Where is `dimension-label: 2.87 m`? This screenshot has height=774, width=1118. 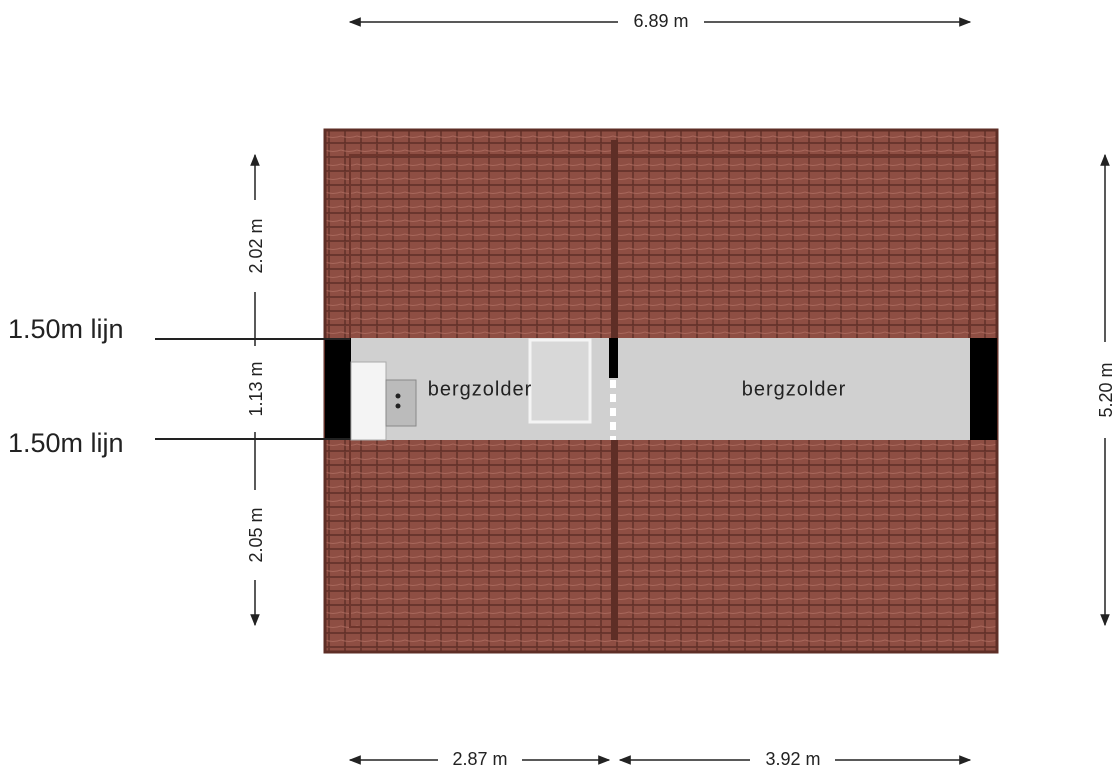 dimension-label: 2.87 m is located at coordinates (479, 759).